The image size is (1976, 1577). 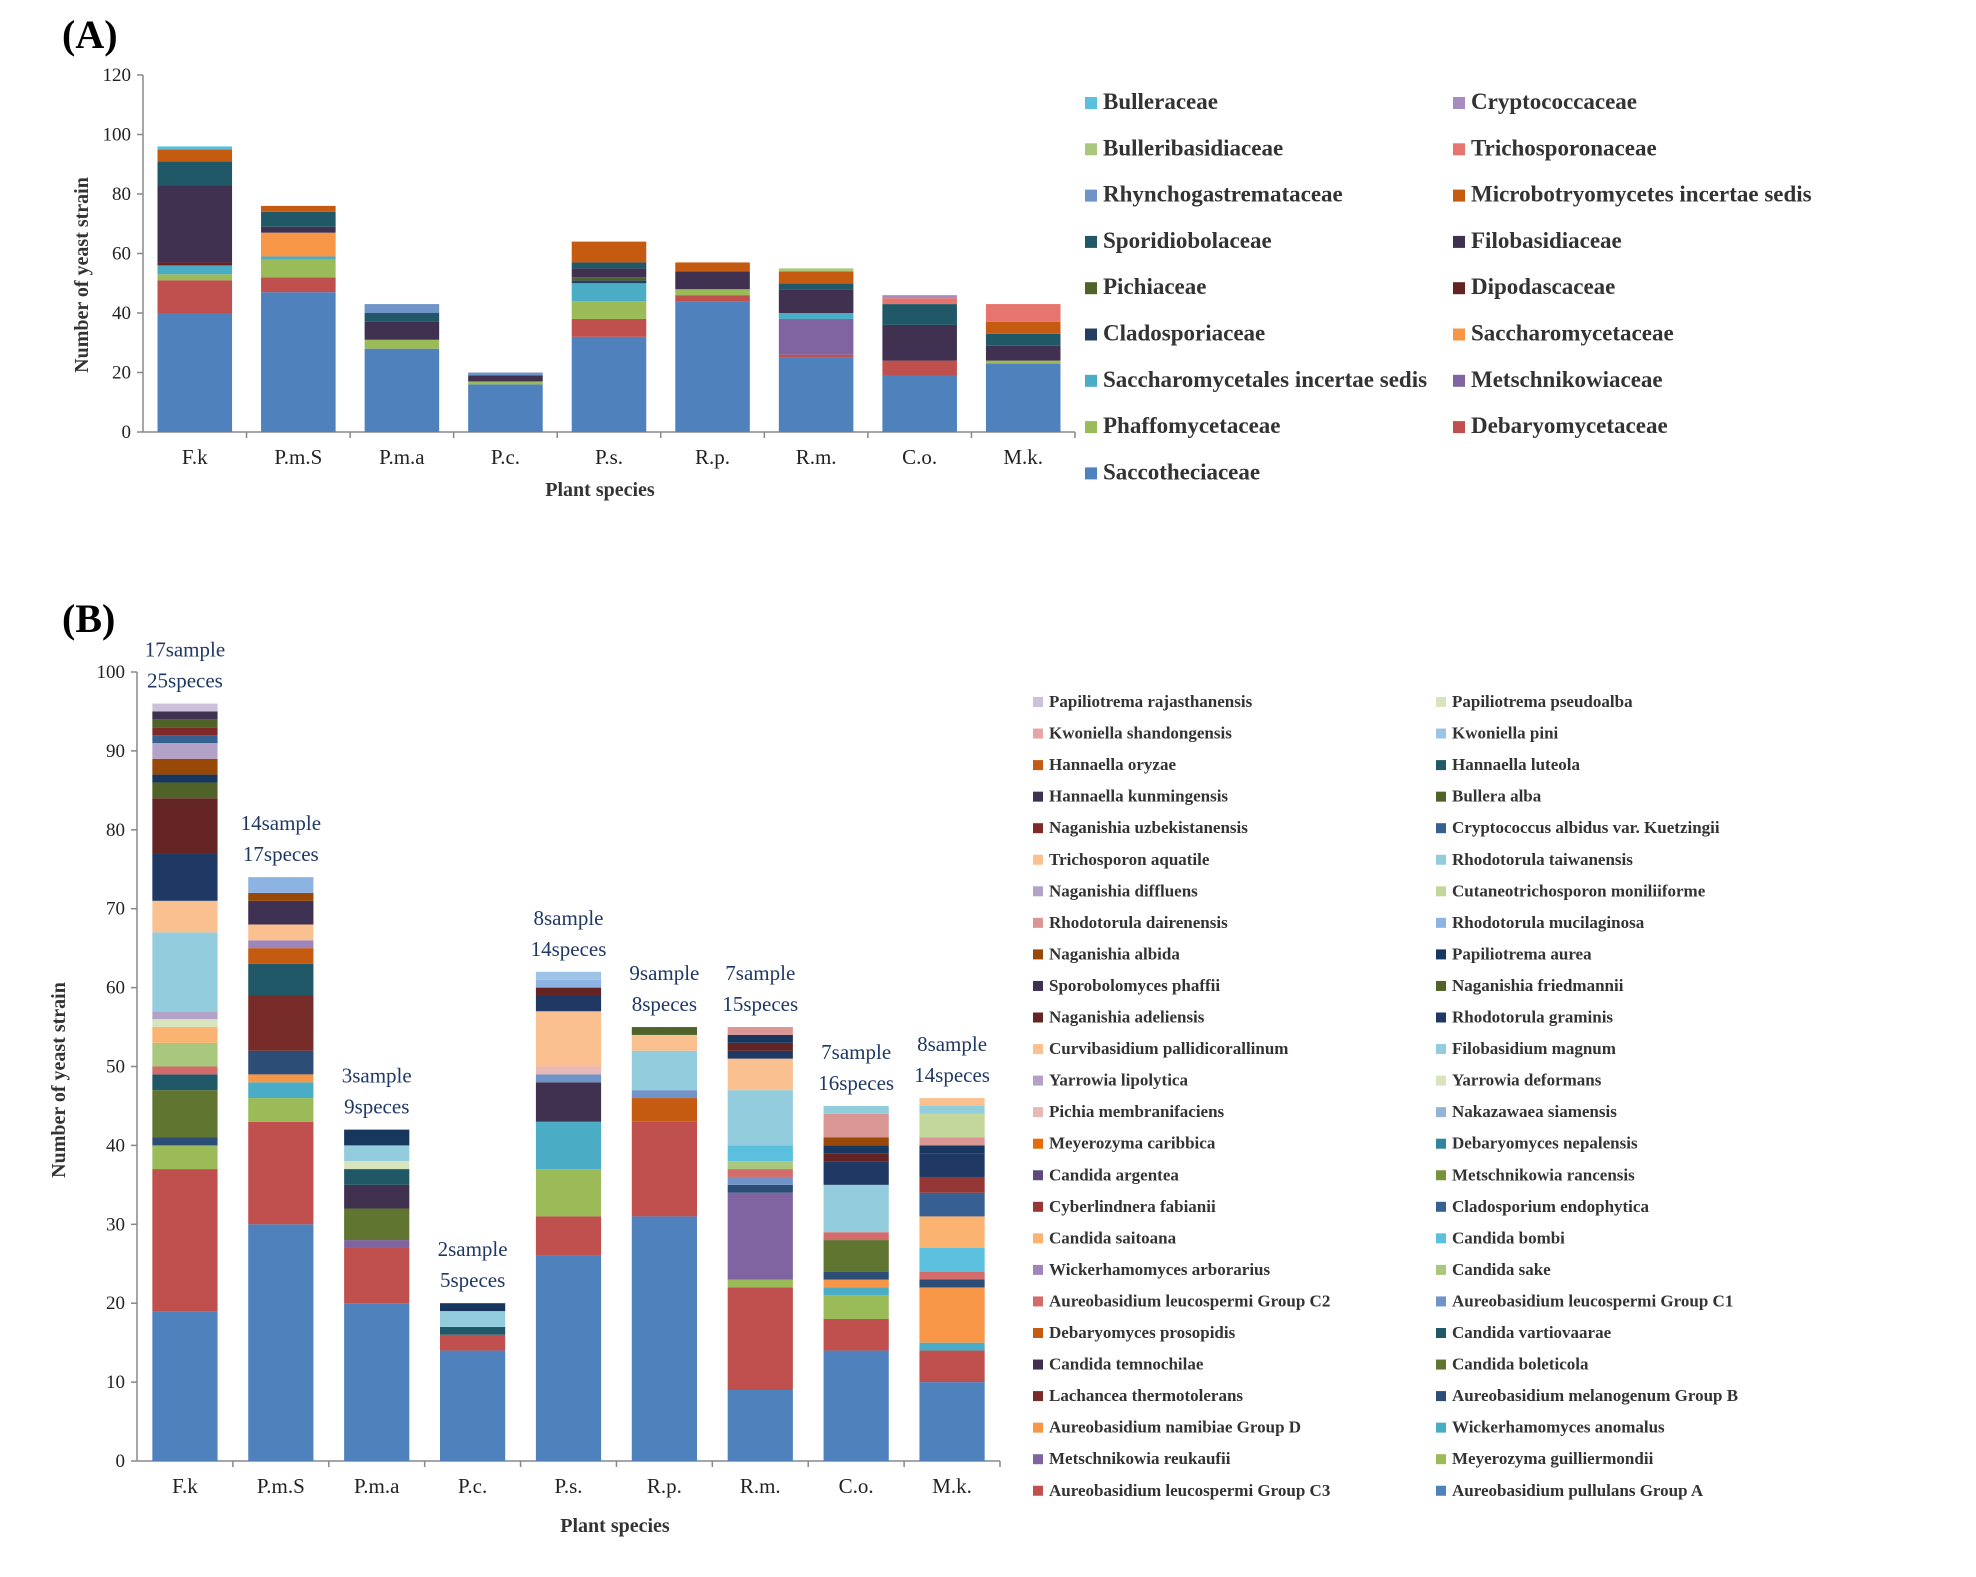 What do you see at coordinates (1548, 922) in the screenshot?
I see `legend-label: Rhodotorula mucilaginosa` at bounding box center [1548, 922].